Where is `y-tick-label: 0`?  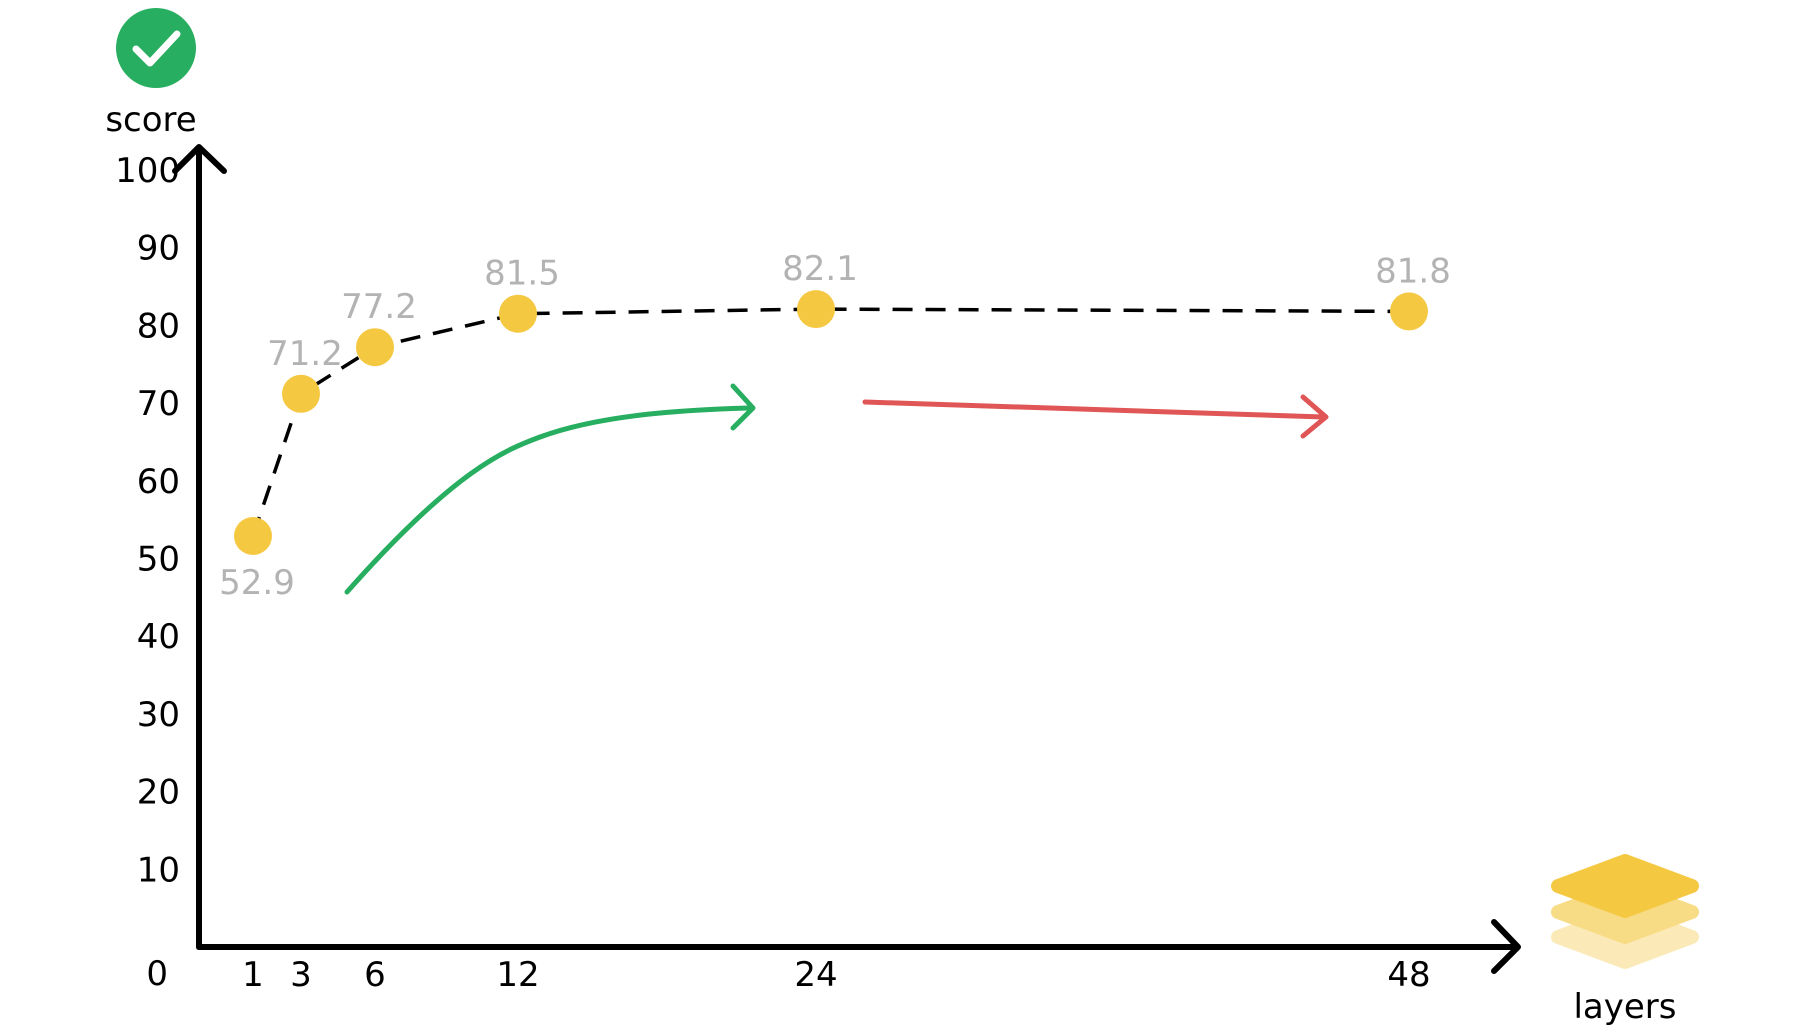
y-tick-label: 0 is located at coordinates (157, 974).